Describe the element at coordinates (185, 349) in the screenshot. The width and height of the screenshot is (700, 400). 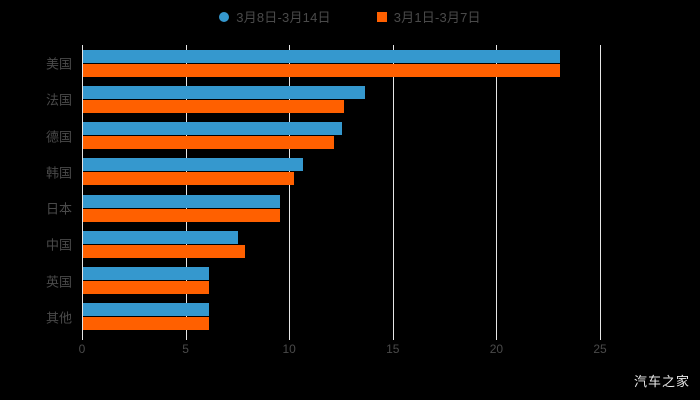
I see `x-axis-tick-label: 5` at that location.